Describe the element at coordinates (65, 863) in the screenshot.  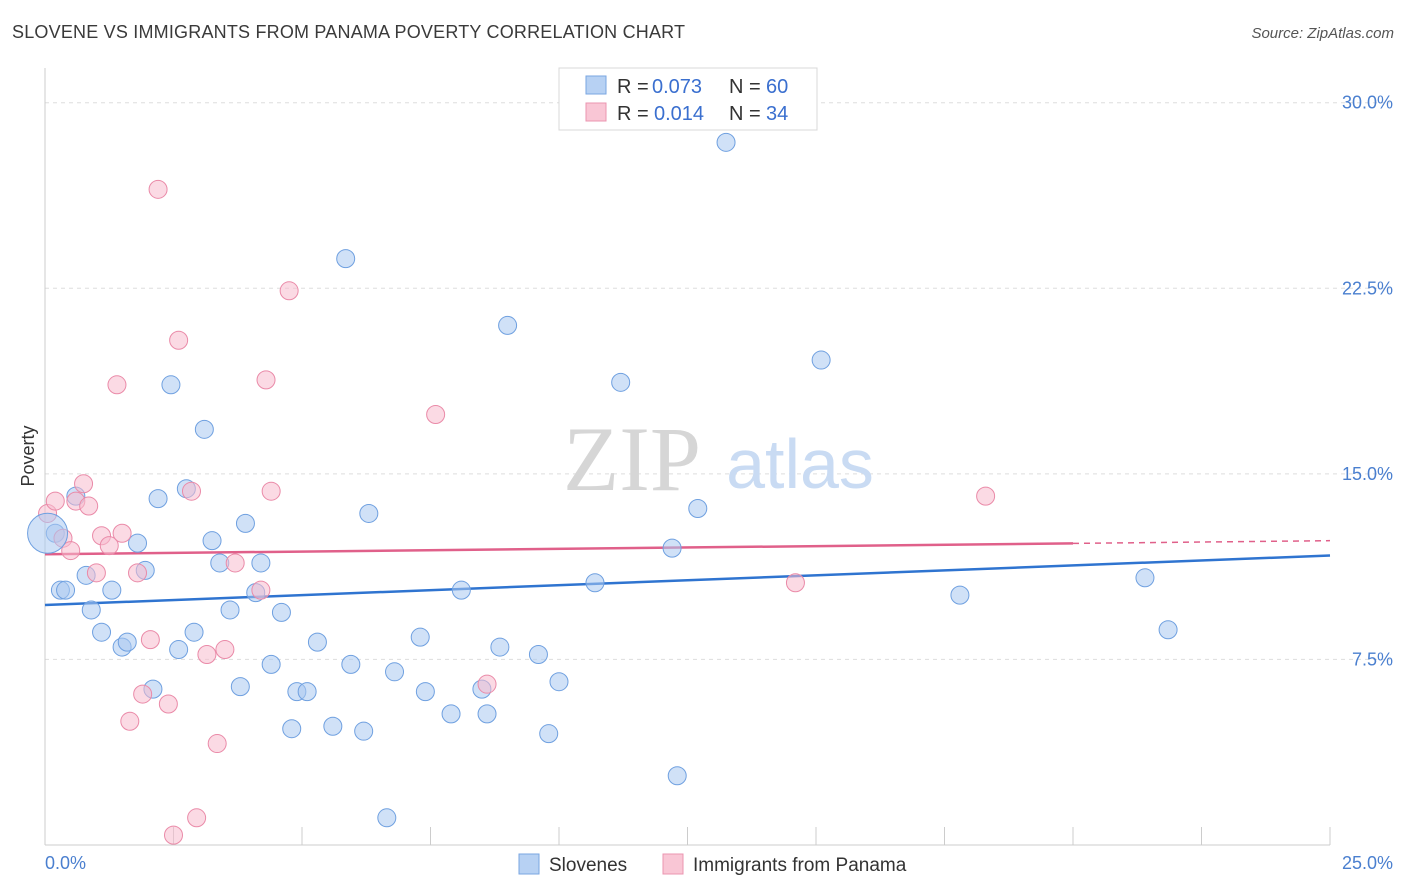
I see `x-tick-label-min: 0.0%` at that location.